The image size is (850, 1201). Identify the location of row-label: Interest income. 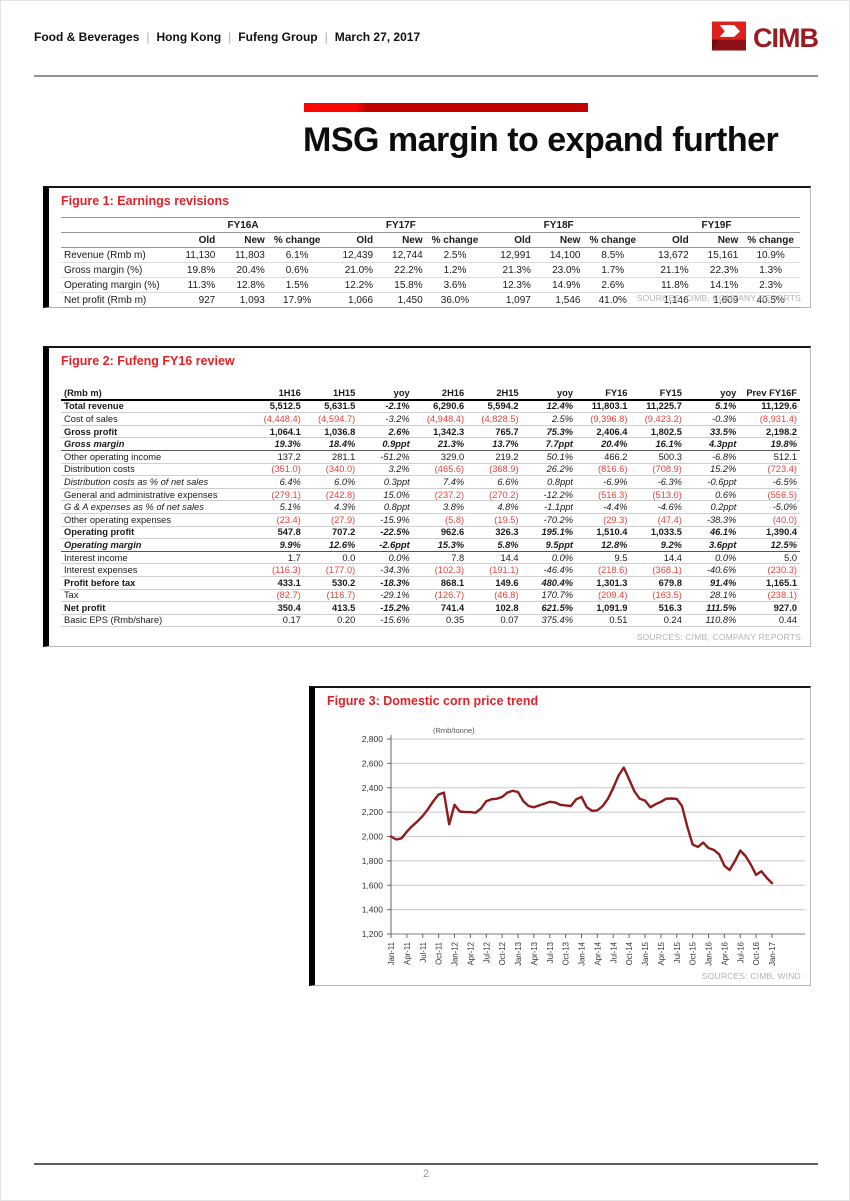
(155, 558).